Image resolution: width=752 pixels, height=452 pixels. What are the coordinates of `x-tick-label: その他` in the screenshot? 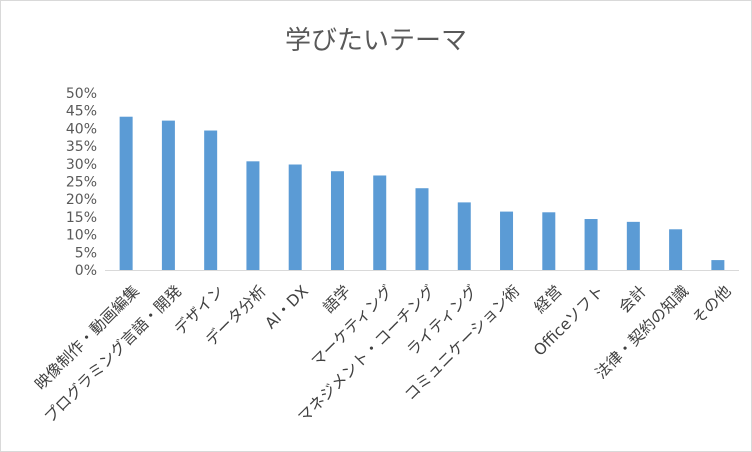 It's located at (712, 305).